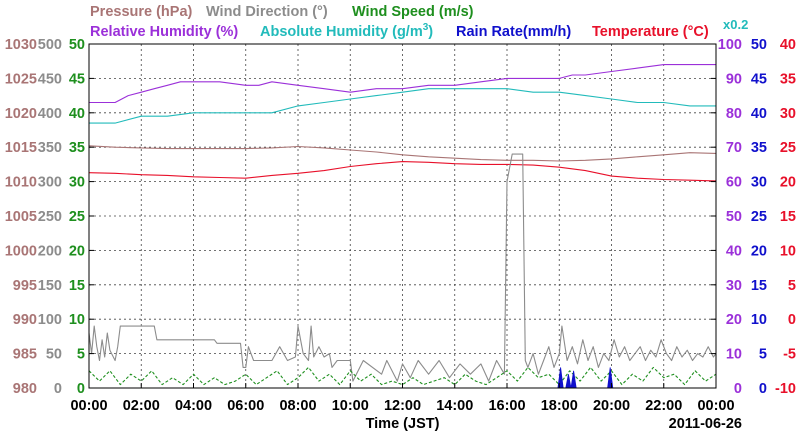  Describe the element at coordinates (759, 217) in the screenshot. I see `y-tick-label-rain-rate: 25` at that location.